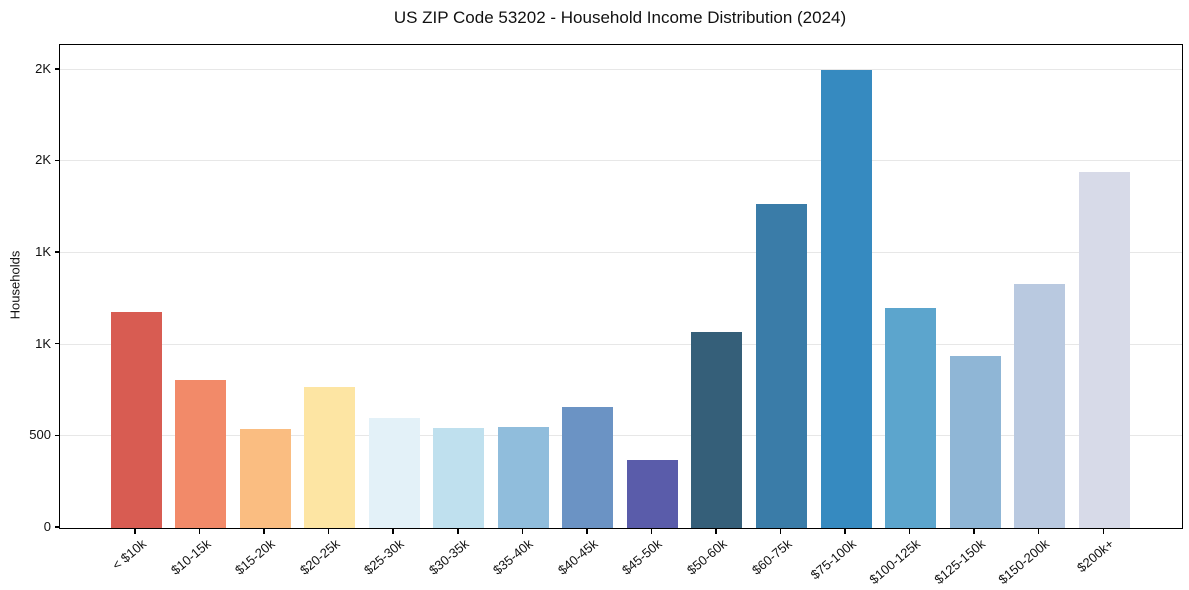 This screenshot has width=1189, height=590. What do you see at coordinates (255, 557) in the screenshot?
I see `x-tick-label: $15-20k` at bounding box center [255, 557].